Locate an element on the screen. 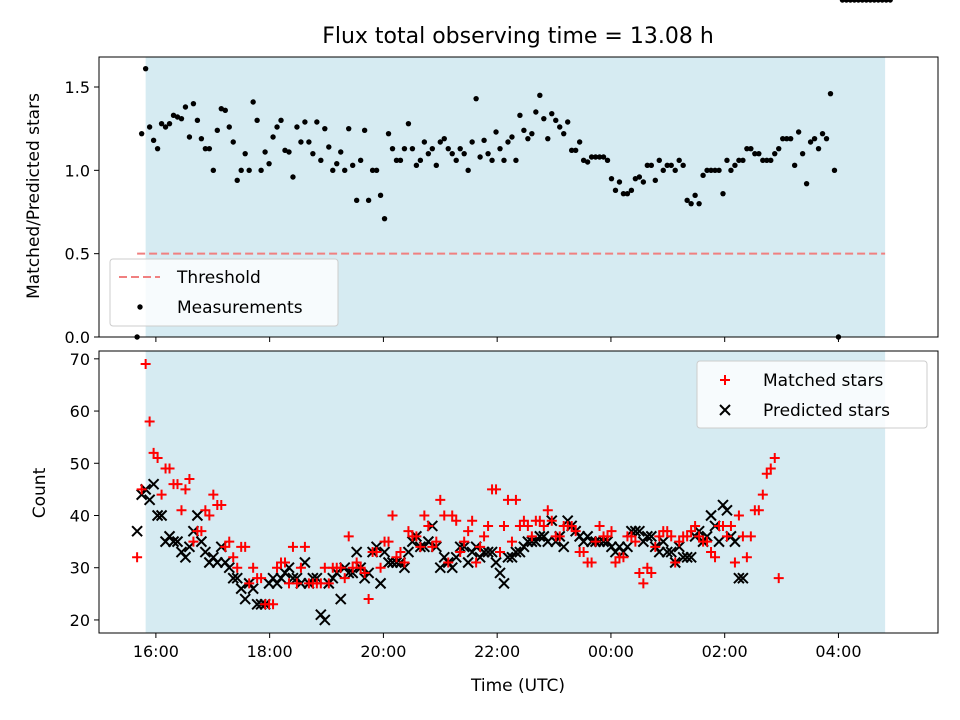 The height and width of the screenshot is (720, 960). legend-box is located at coordinates (224, 292).